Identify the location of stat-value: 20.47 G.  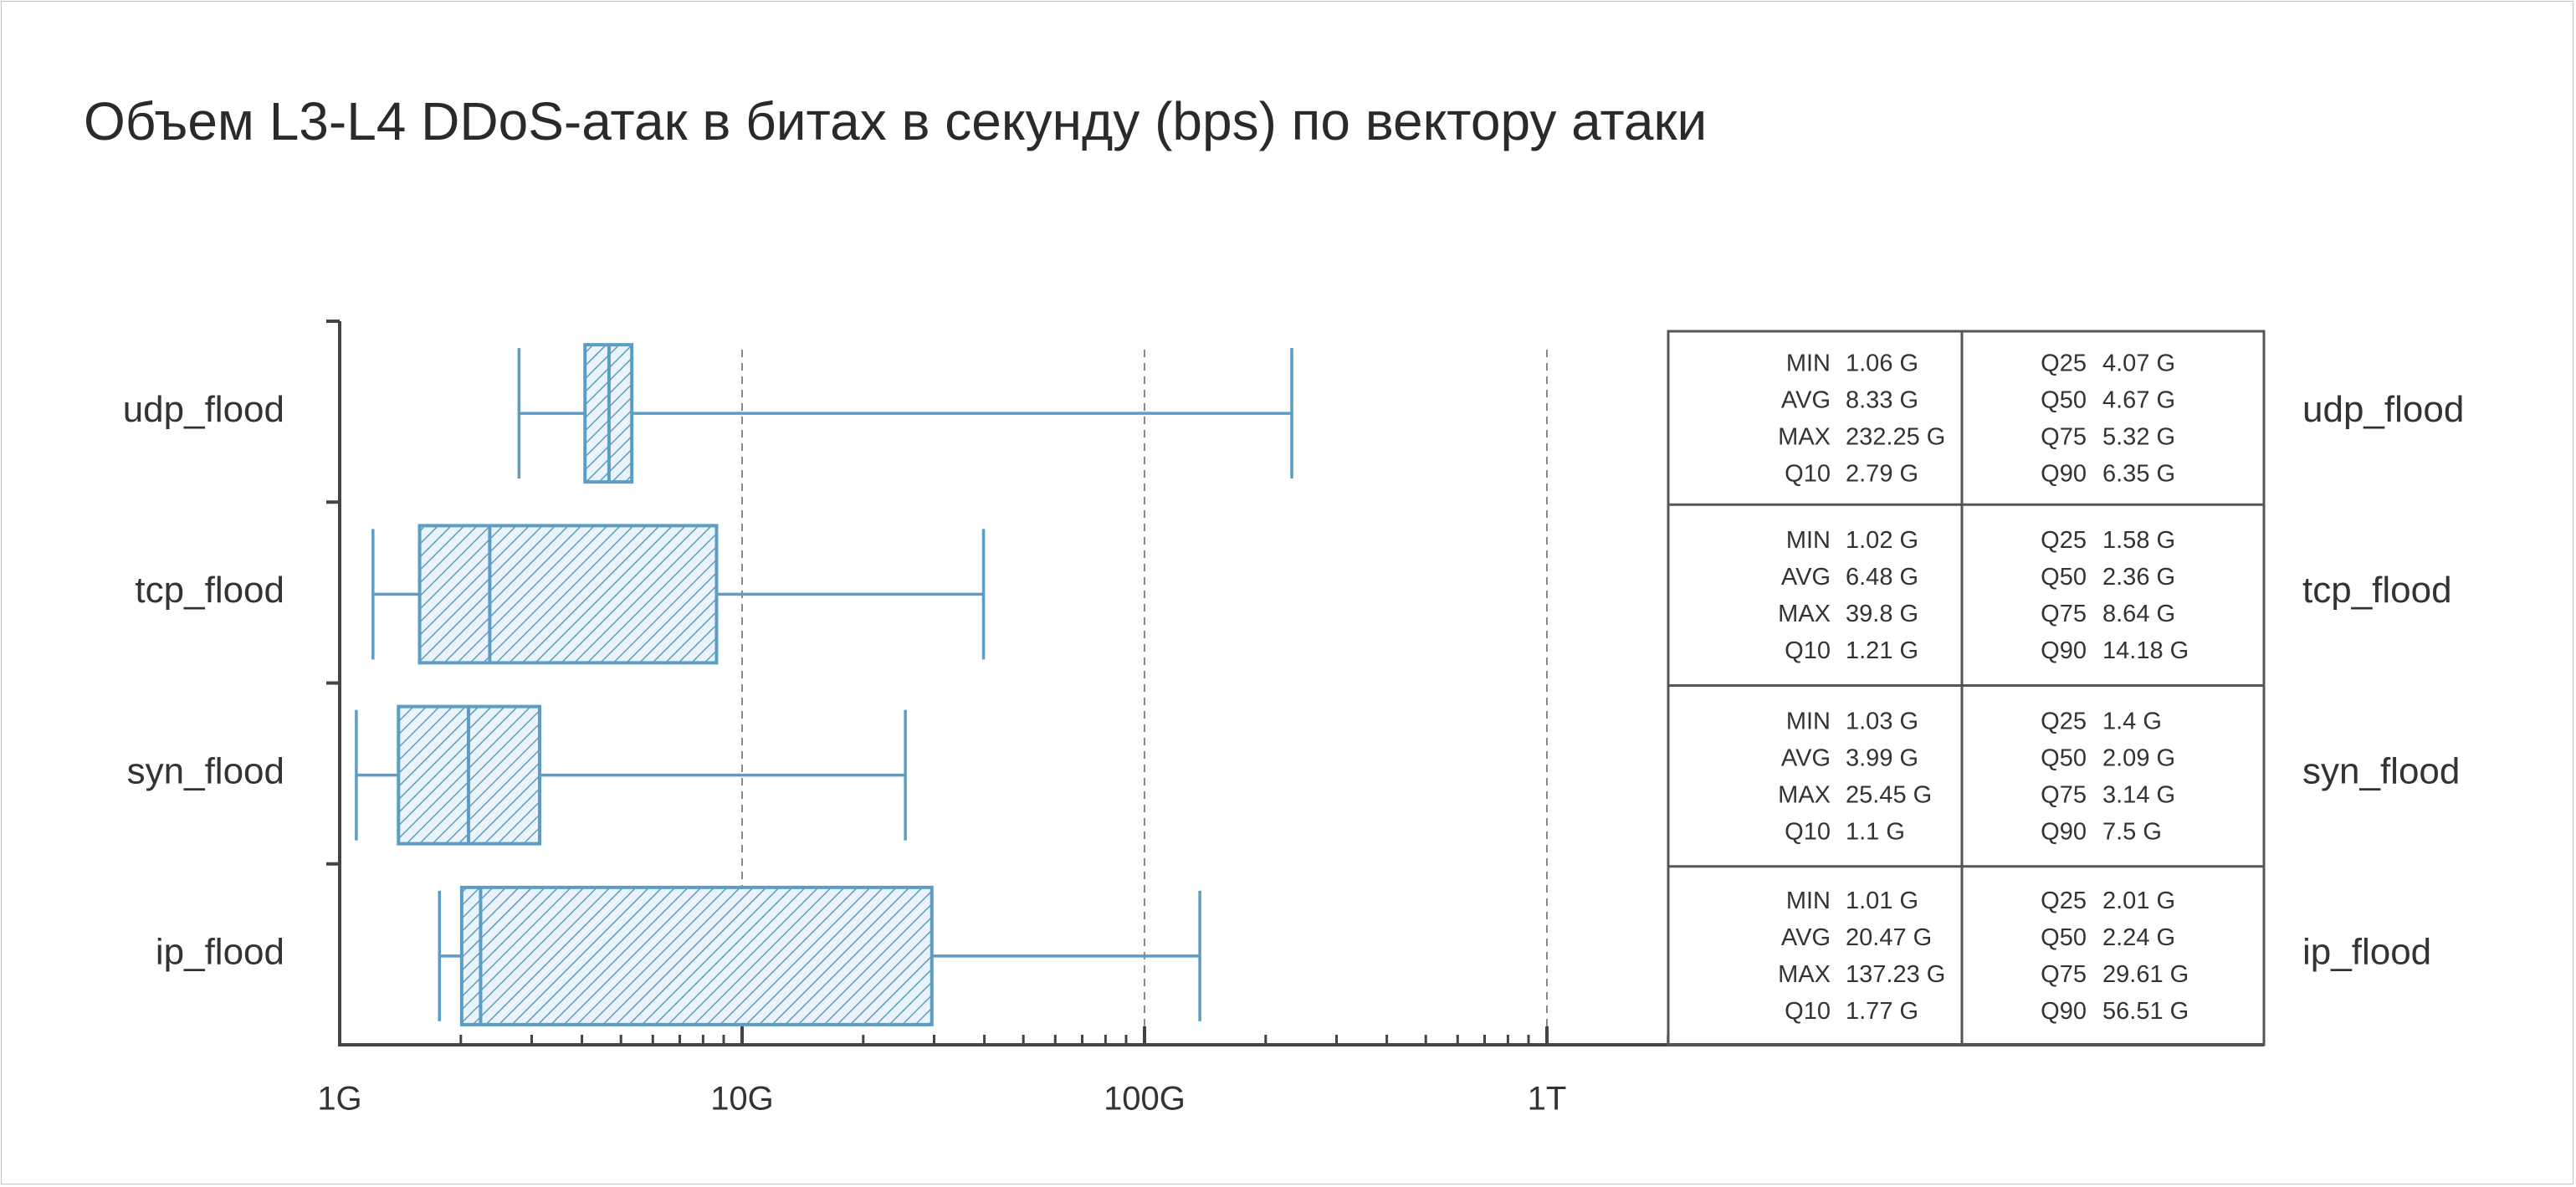
(1889, 937).